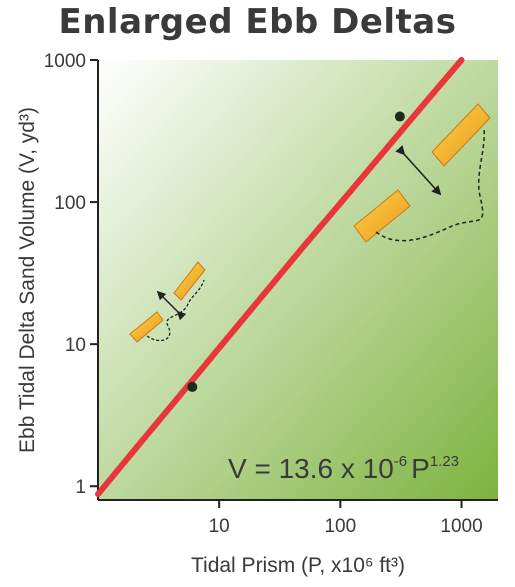 Image resolution: width=515 pixels, height=587 pixels. I want to click on large-delta-shape, so click(382, 216).